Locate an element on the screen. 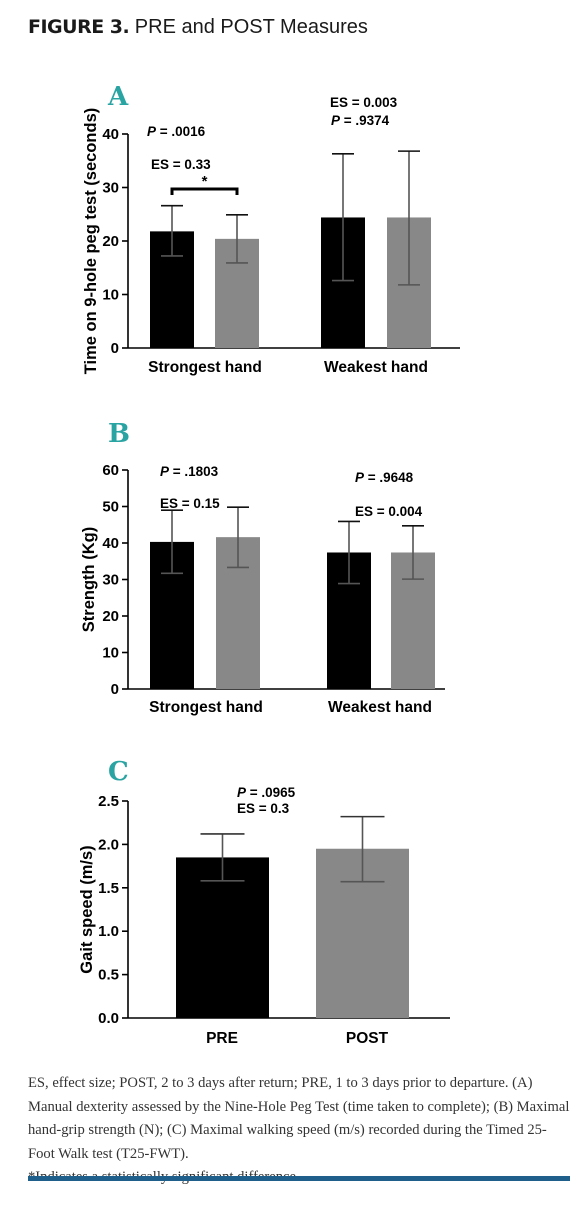 This screenshot has height=1208, width=580. effect-size-label: ES = 0.15 is located at coordinates (190, 503).